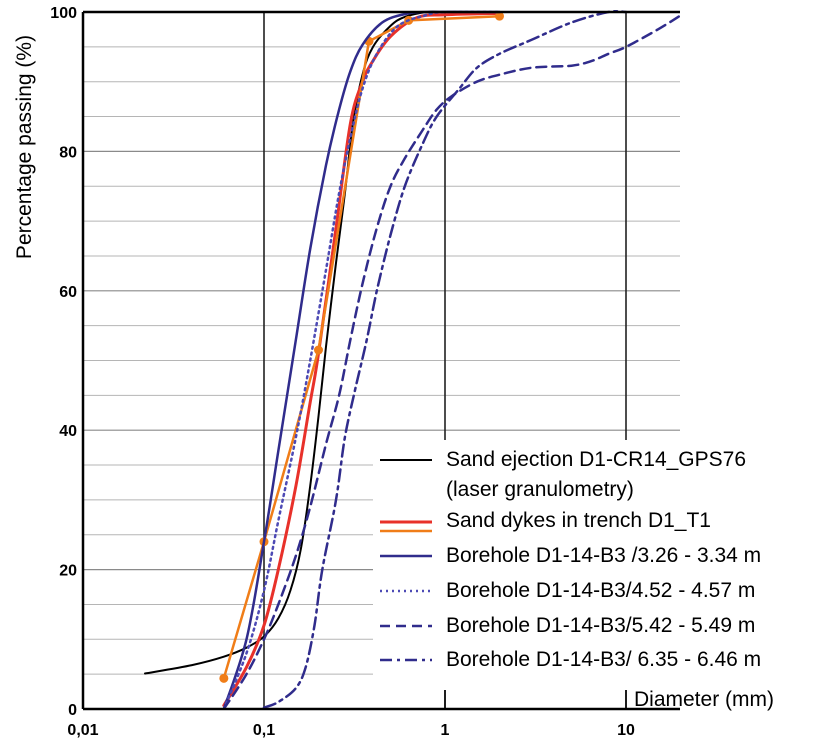 This screenshot has width=814, height=743. What do you see at coordinates (540, 489) in the screenshot?
I see `legend-label-line2: (laser granulometry)` at bounding box center [540, 489].